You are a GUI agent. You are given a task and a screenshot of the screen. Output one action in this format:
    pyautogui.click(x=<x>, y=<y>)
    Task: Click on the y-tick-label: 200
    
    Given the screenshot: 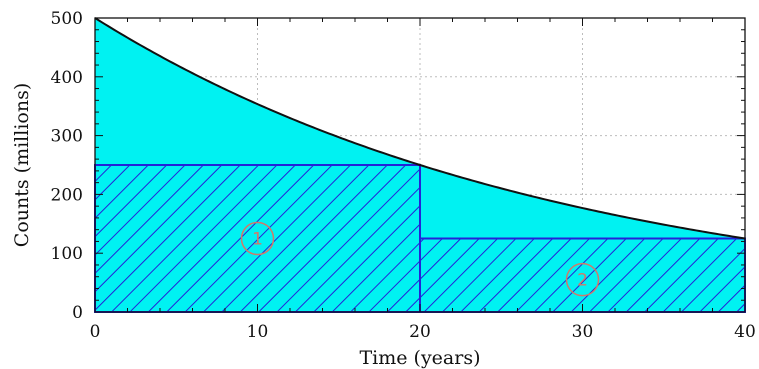 What is the action you would take?
    pyautogui.click(x=67, y=195)
    